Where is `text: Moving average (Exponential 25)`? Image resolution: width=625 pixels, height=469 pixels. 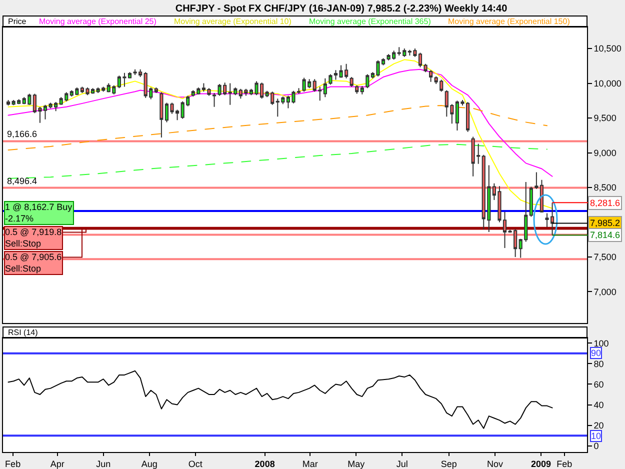 text: Moving average (Exponential 25) is located at coordinates (98, 21).